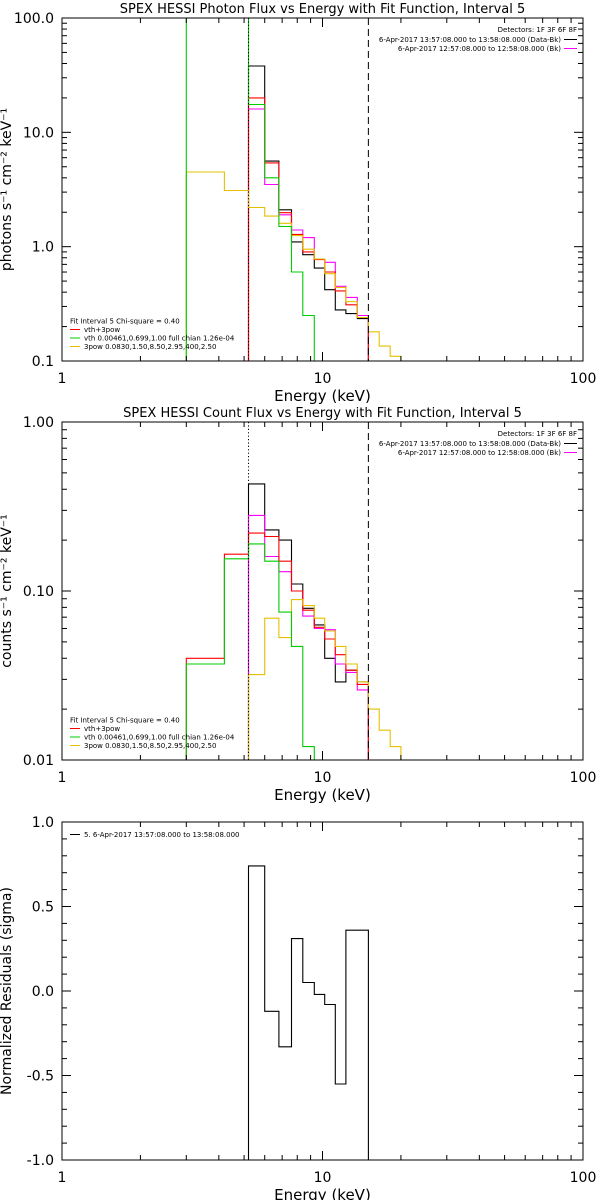 This screenshot has width=600, height=1200. Describe the element at coordinates (43, 362) in the screenshot. I see `y-tick-label: 0.1` at that location.